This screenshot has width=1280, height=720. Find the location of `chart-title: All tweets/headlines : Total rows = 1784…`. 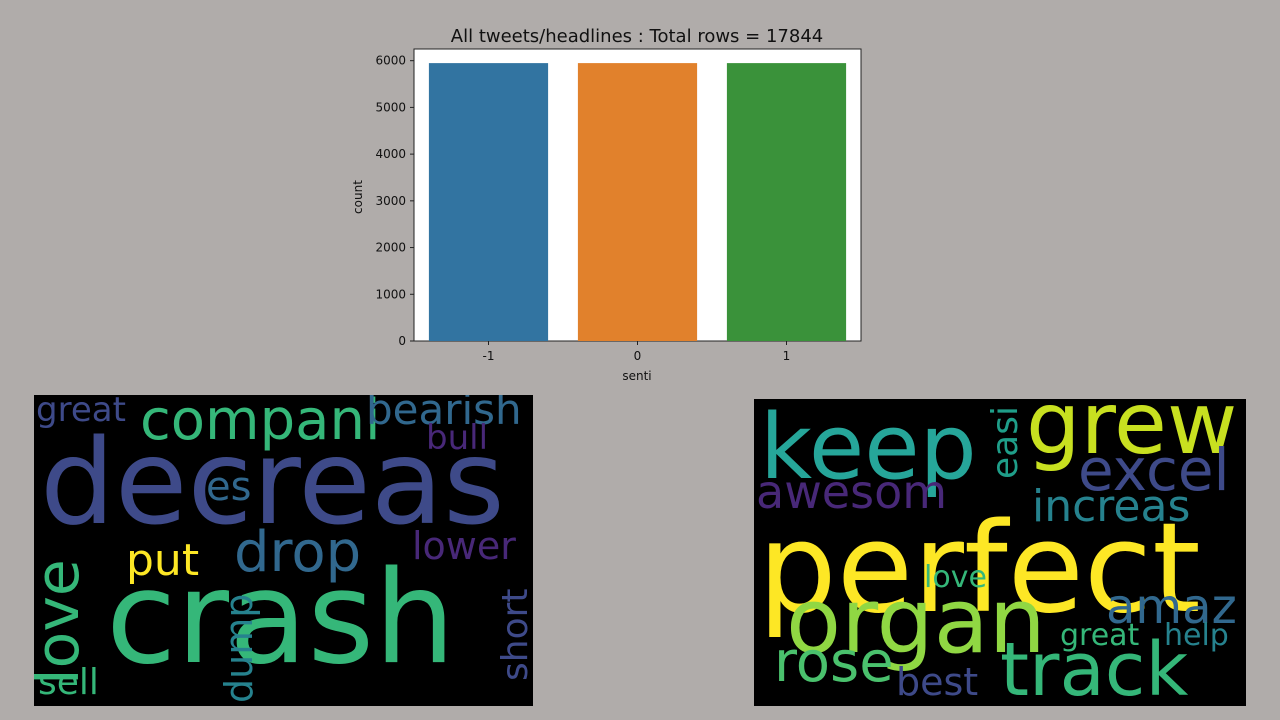

chart-title: All tweets/headlines : Total rows = 1784… is located at coordinates (637, 36).